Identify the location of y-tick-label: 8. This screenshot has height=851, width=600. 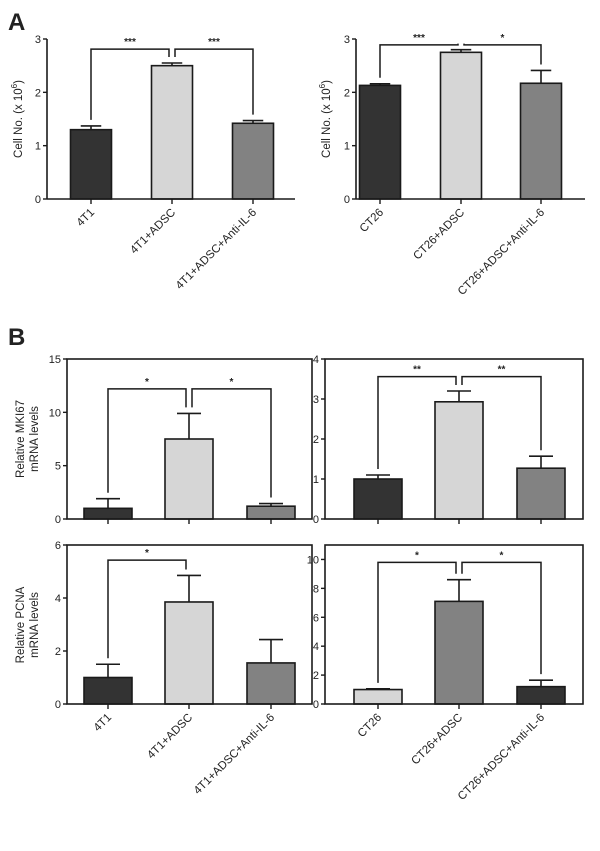
(316, 589).